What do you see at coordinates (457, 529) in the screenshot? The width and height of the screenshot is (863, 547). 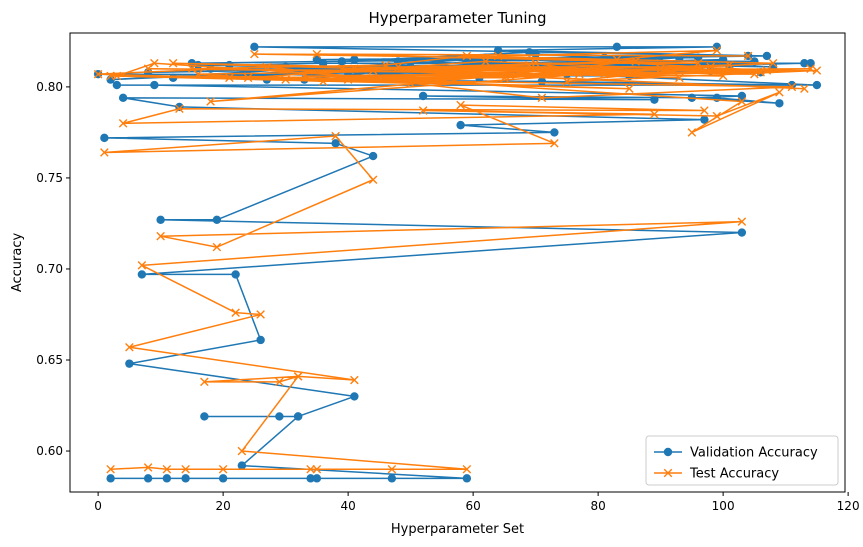 I see `x-axis-label: Hyperparameter Set` at bounding box center [457, 529].